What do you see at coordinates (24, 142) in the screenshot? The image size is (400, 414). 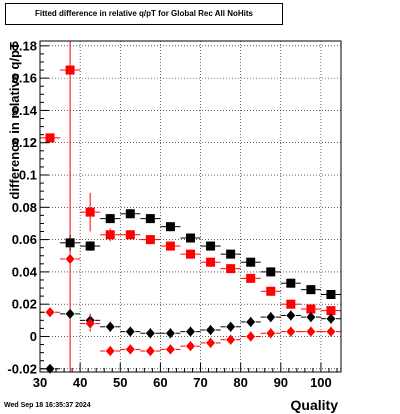 I see `y-tick-label: 0.12` at bounding box center [24, 142].